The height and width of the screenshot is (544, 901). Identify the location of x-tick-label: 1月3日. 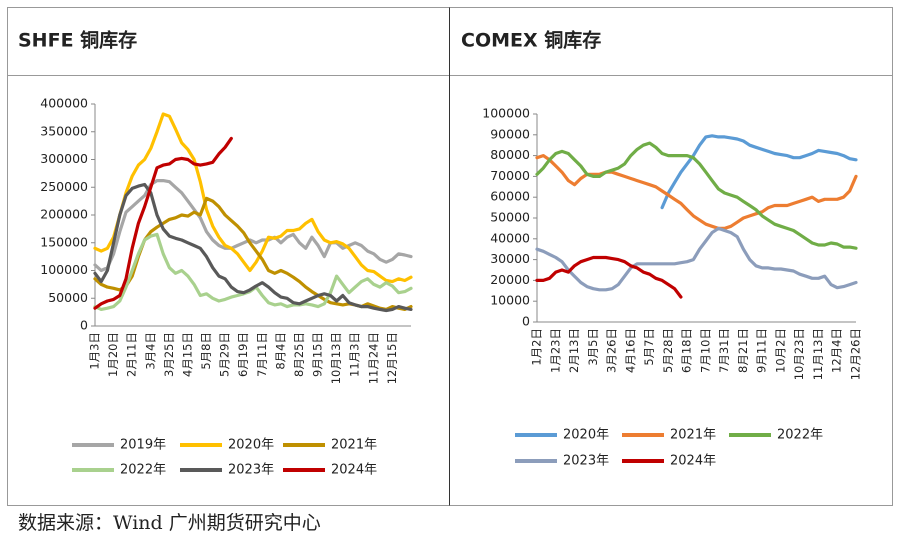
(95, 351).